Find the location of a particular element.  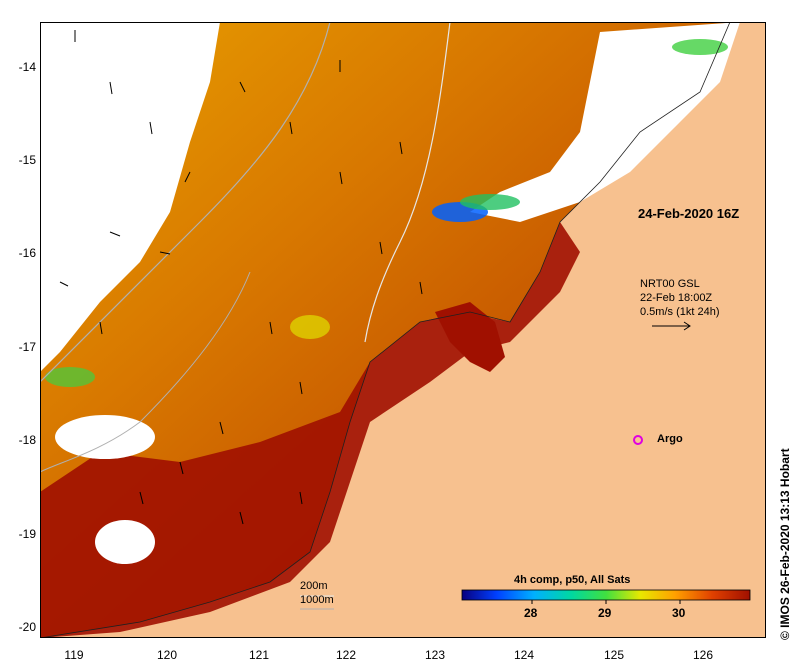

depth-legend-1000m: 1000m is located at coordinates (317, 600).